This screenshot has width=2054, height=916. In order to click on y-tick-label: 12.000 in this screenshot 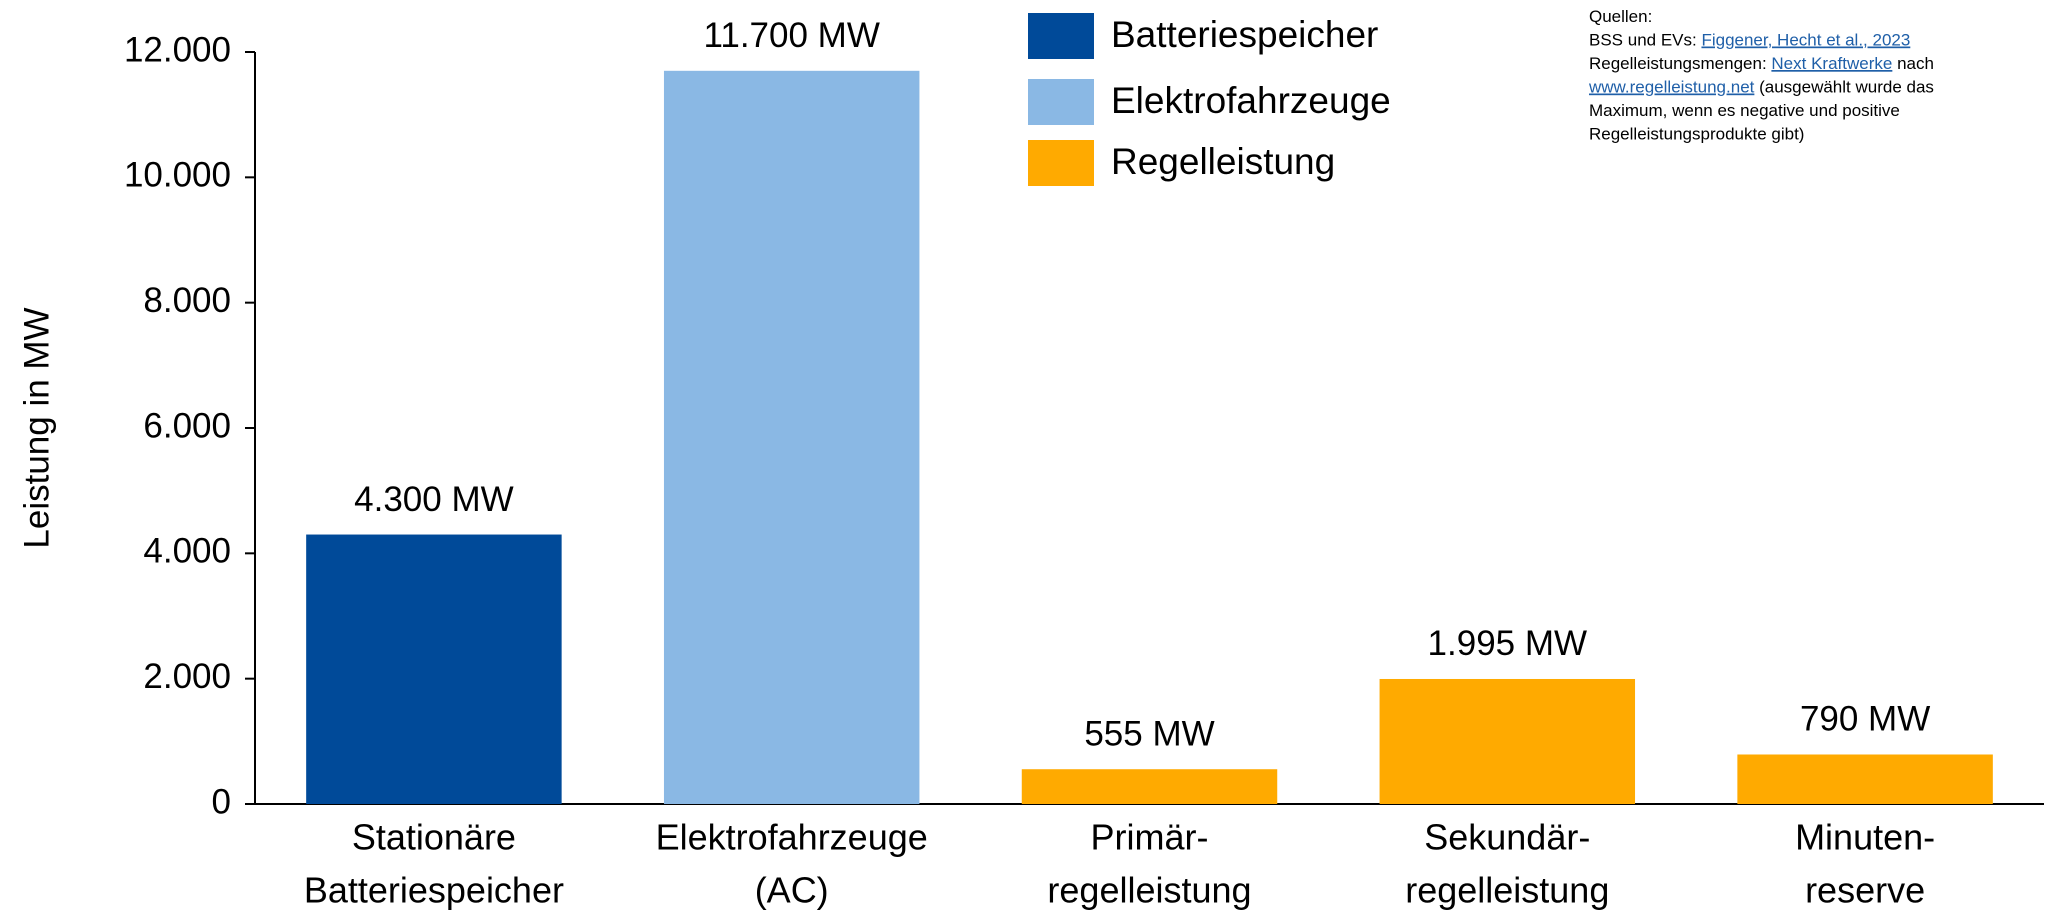, I will do `click(177, 49)`.